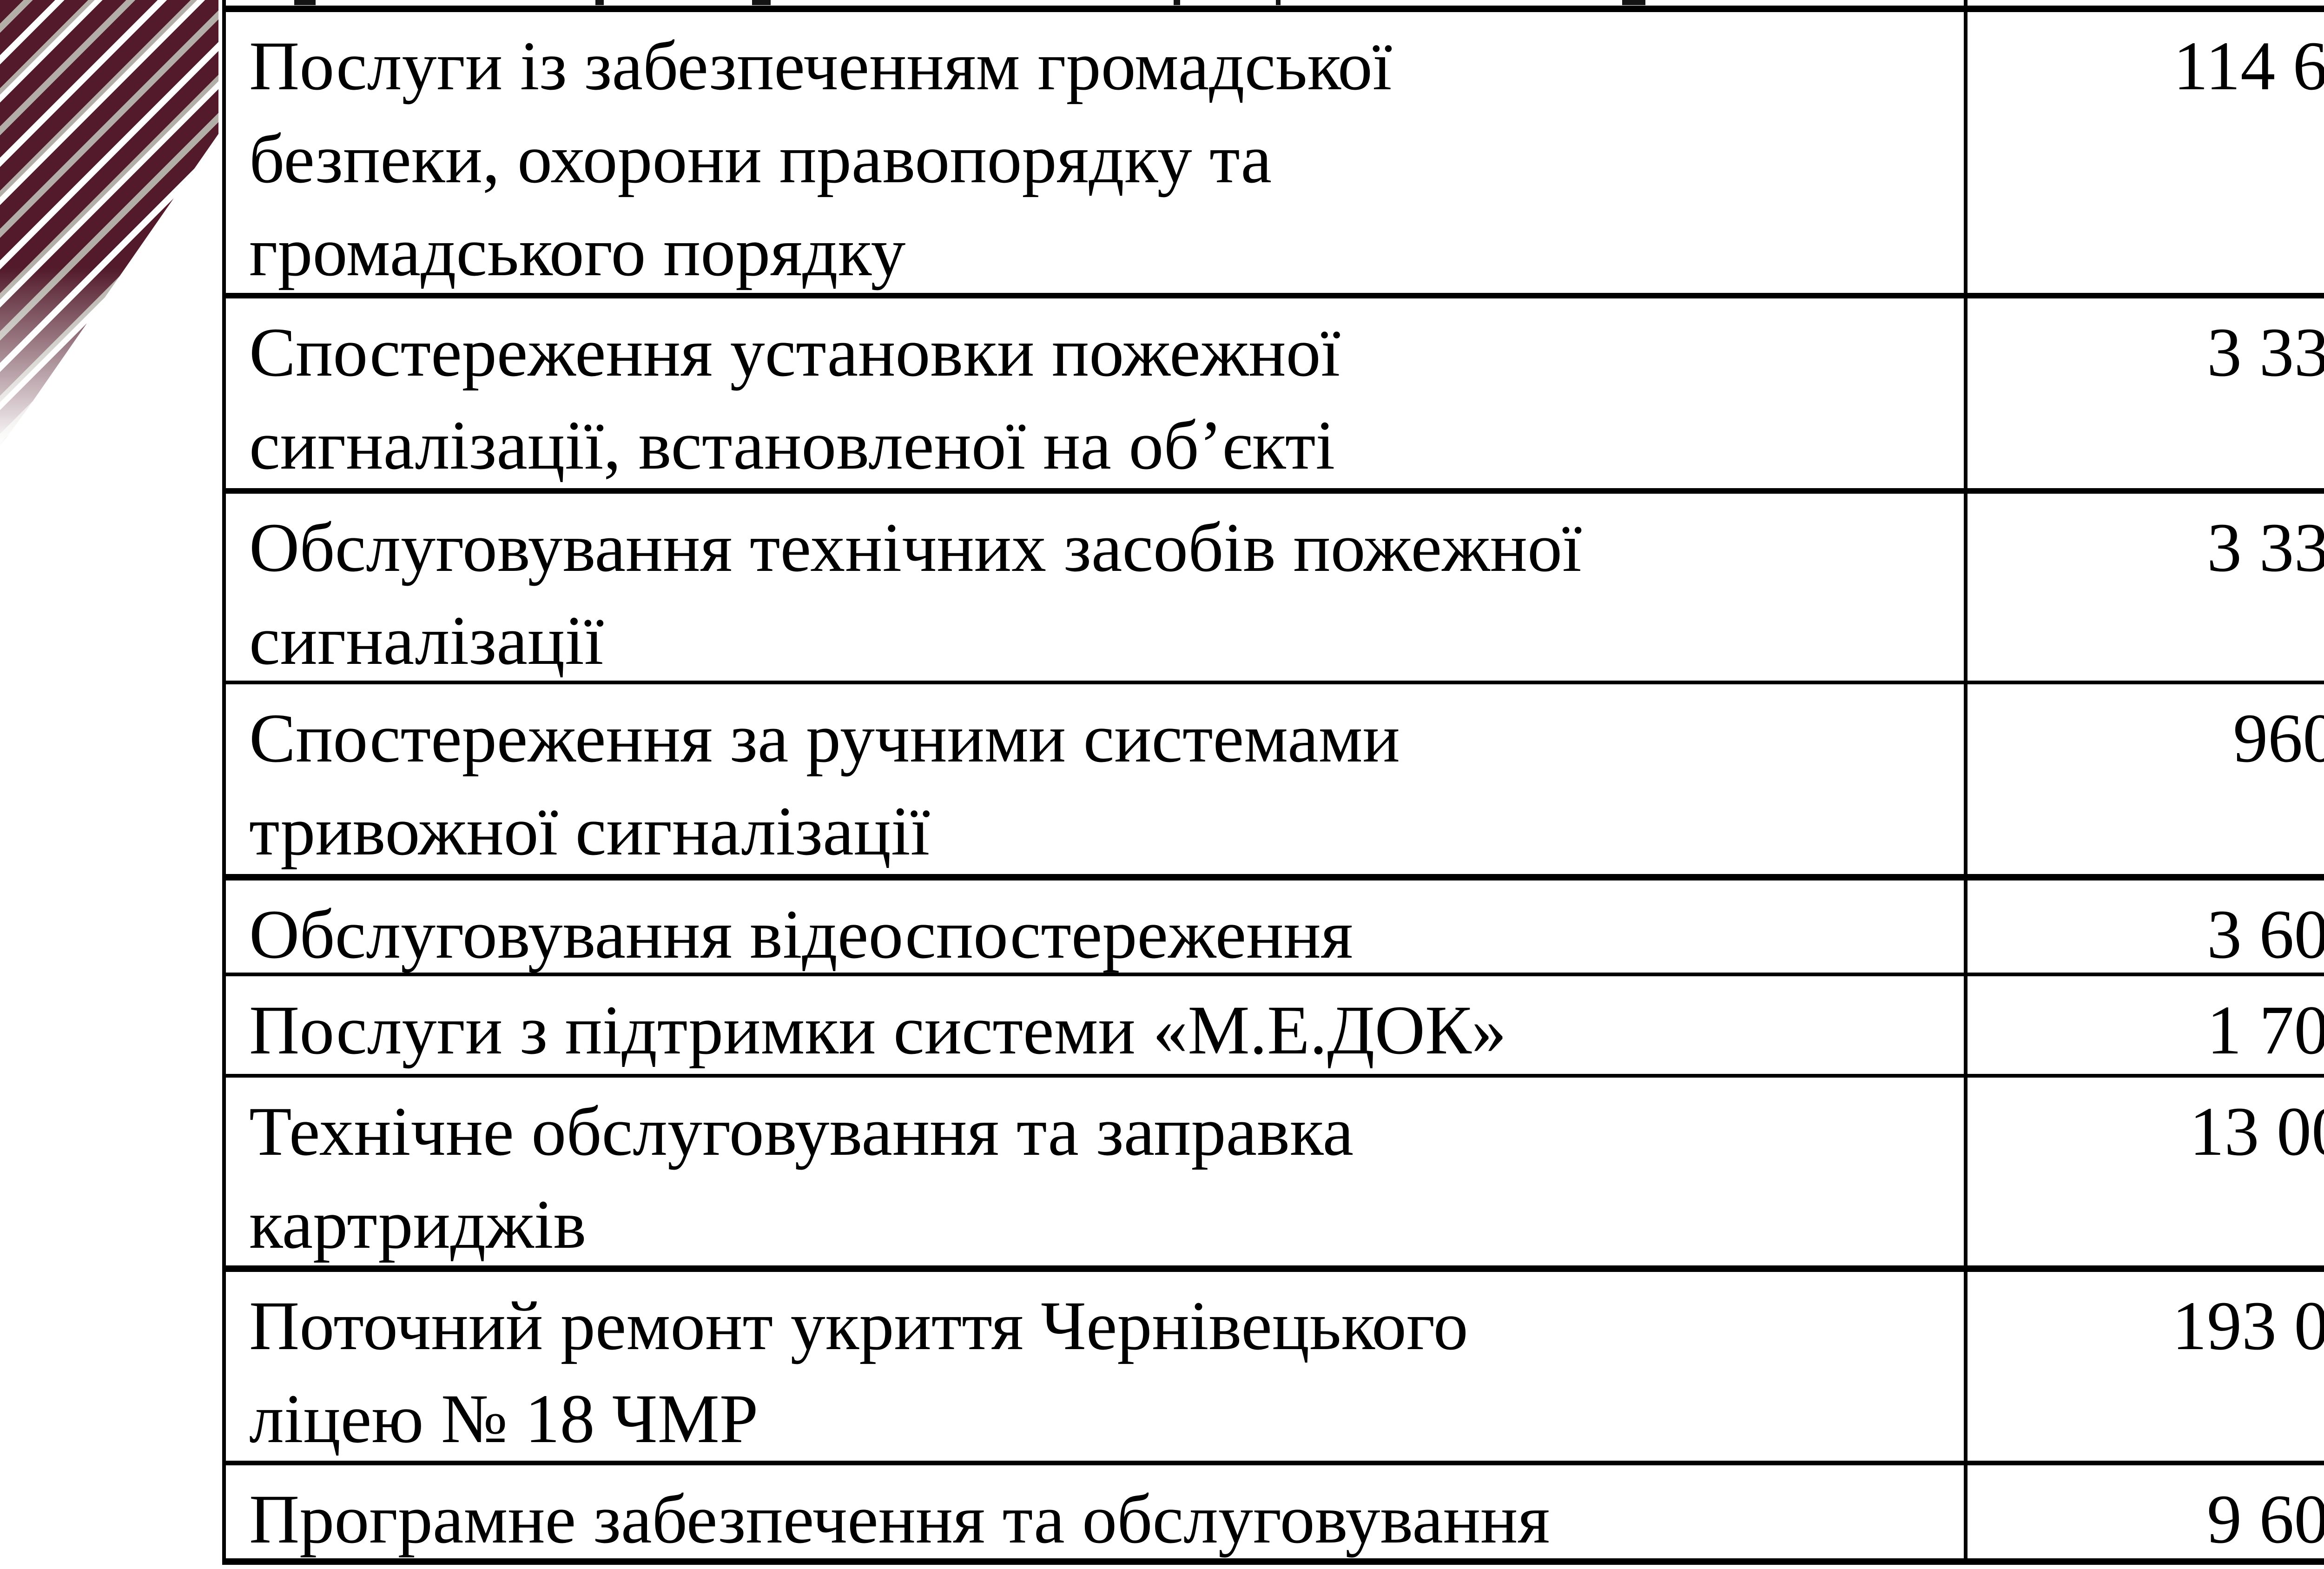 The image size is (2324, 1569). I want to click on text-line: Послуги із забезпеченням громадської, so click(820, 66).